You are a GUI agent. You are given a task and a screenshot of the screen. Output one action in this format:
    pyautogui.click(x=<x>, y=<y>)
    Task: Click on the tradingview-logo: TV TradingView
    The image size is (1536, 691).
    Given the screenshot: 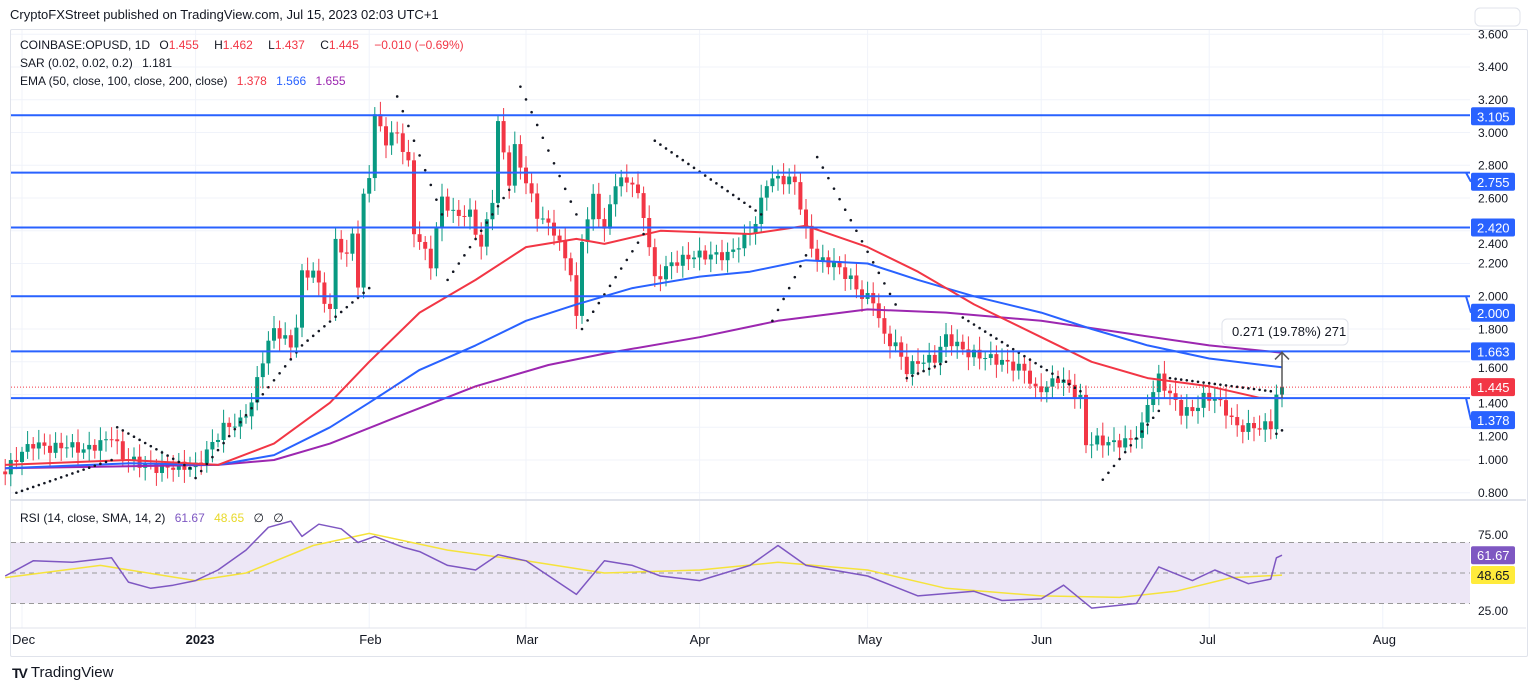 What is the action you would take?
    pyautogui.click(x=62, y=672)
    